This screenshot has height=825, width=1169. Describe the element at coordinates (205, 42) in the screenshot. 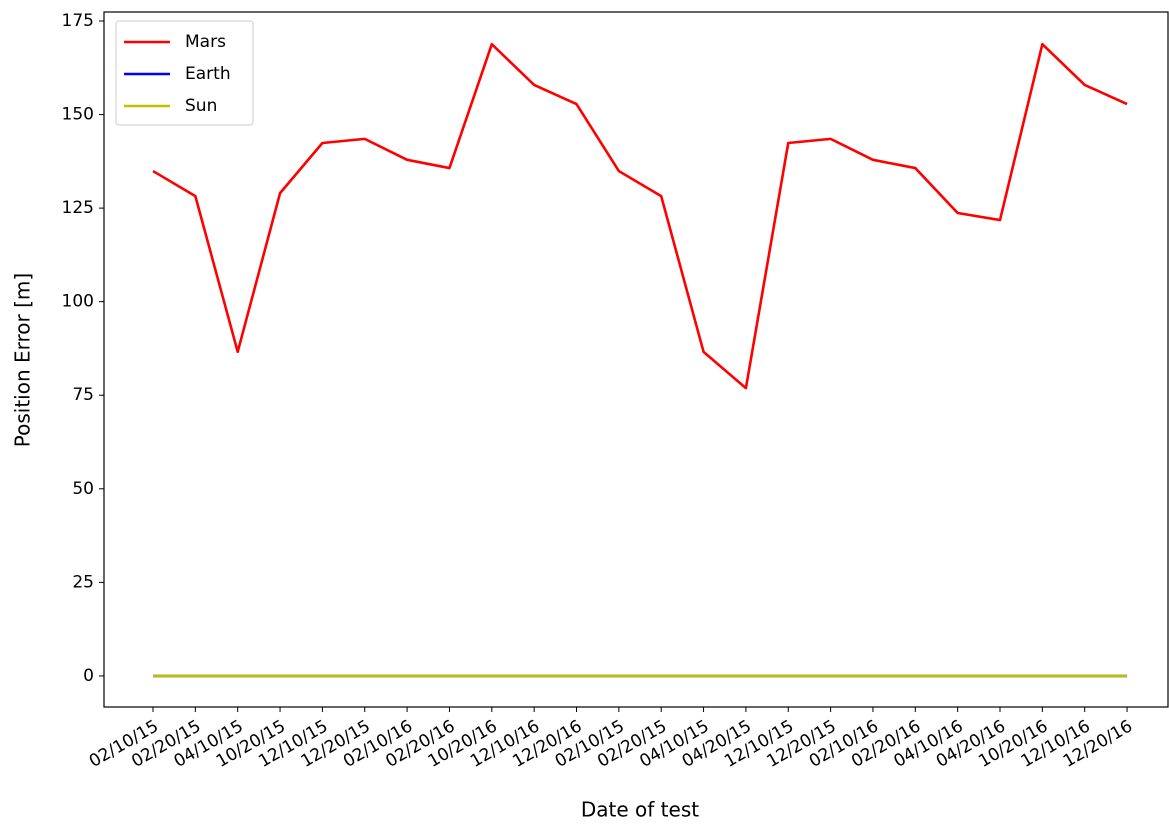

I see `legend-label: Mars` at that location.